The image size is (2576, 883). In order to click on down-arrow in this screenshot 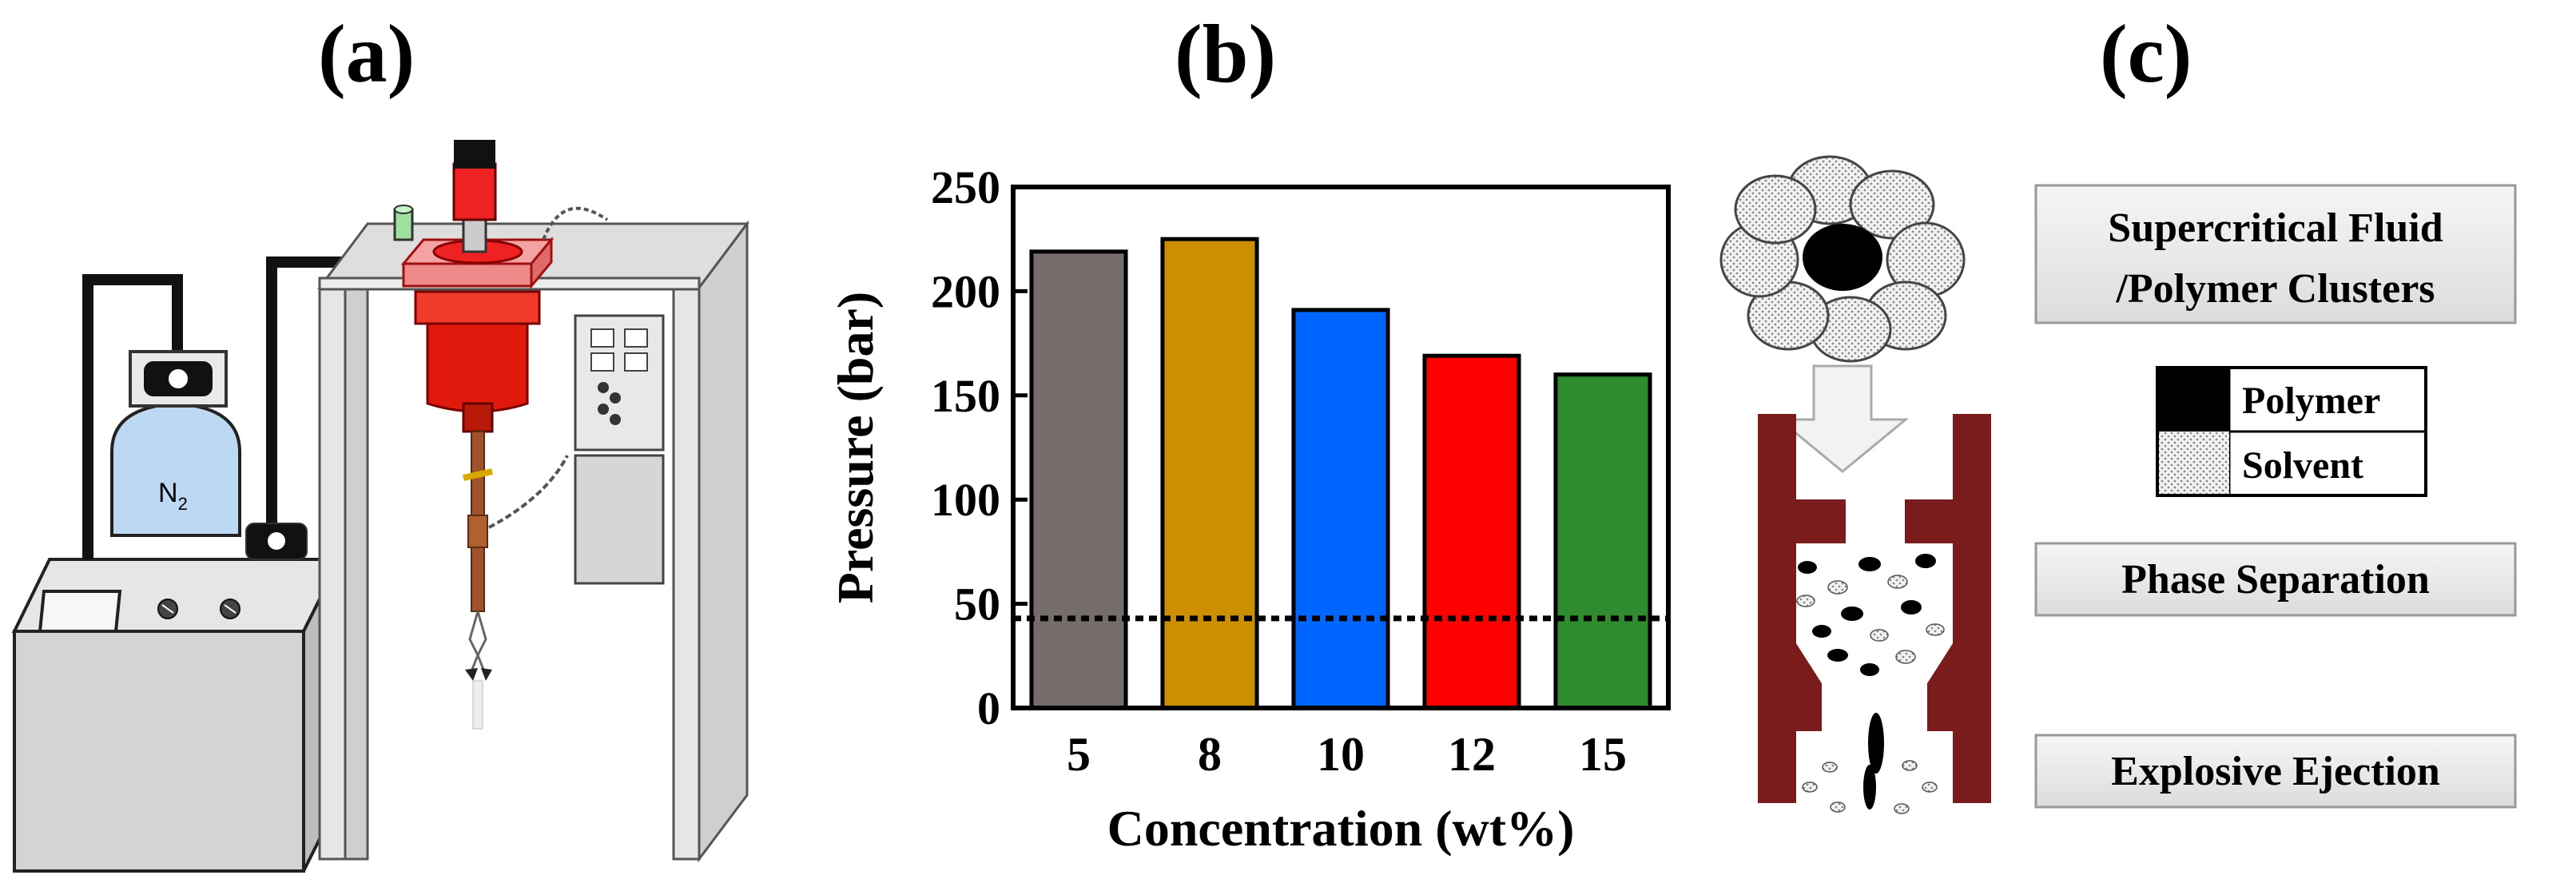, I will do `click(1842, 418)`.